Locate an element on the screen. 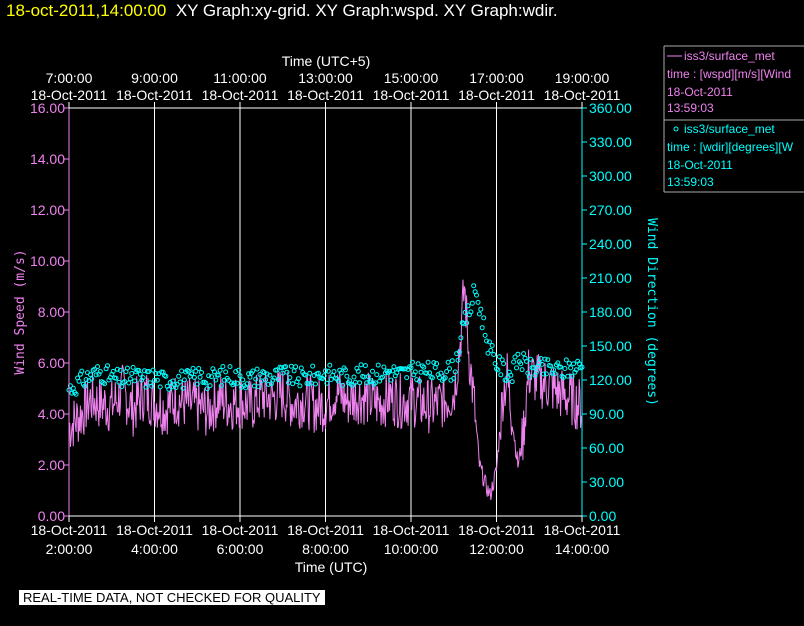 The height and width of the screenshot is (626, 804). right-tick-label: 150.00 is located at coordinates (610, 346).